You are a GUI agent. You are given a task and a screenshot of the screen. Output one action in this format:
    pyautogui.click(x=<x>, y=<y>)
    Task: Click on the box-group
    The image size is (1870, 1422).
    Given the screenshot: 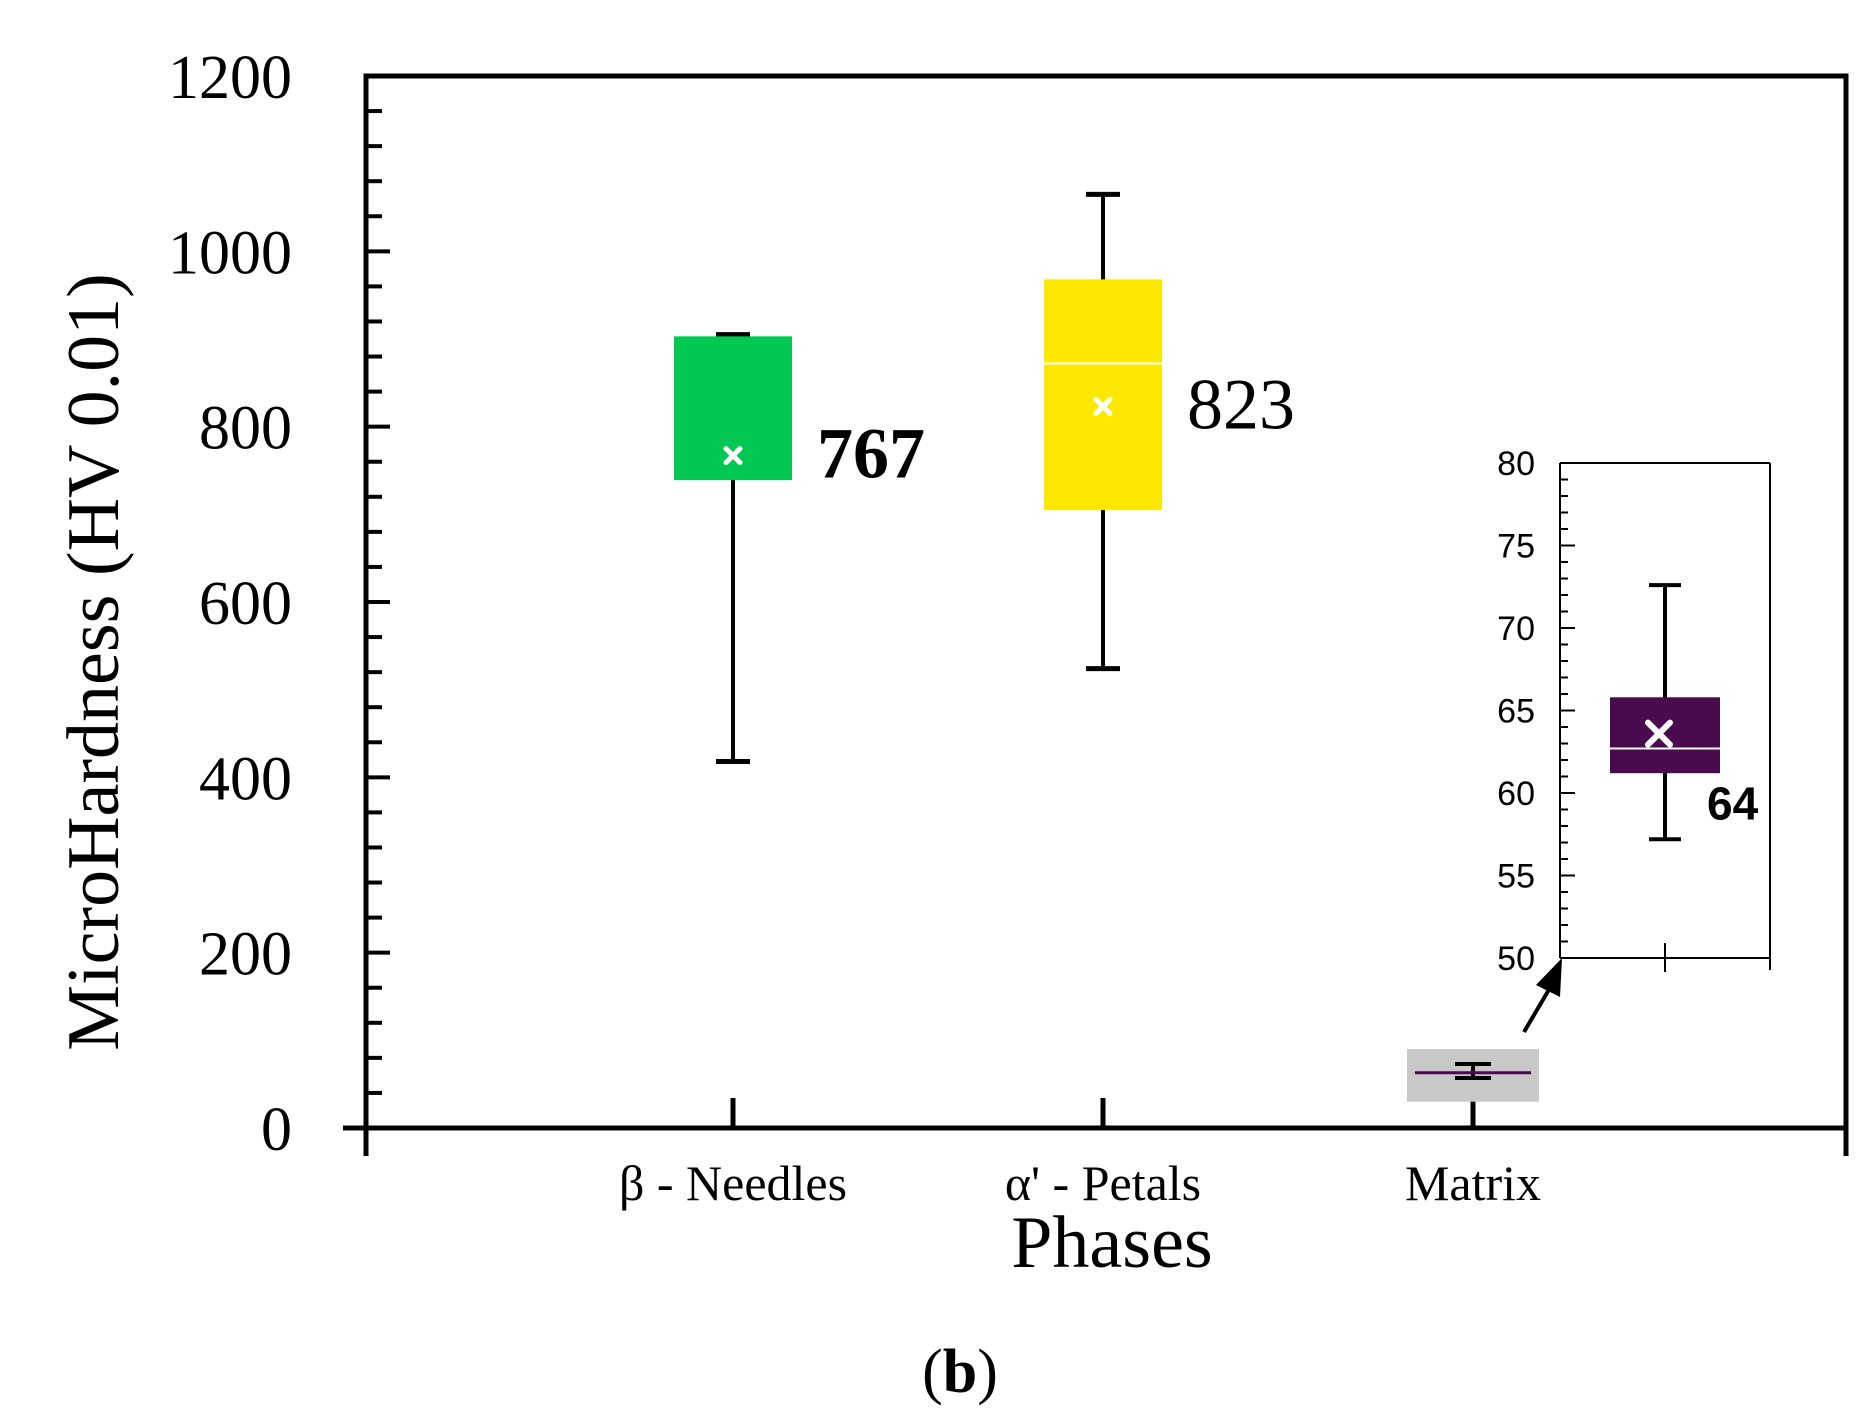 What is the action you would take?
    pyautogui.click(x=1473, y=1075)
    